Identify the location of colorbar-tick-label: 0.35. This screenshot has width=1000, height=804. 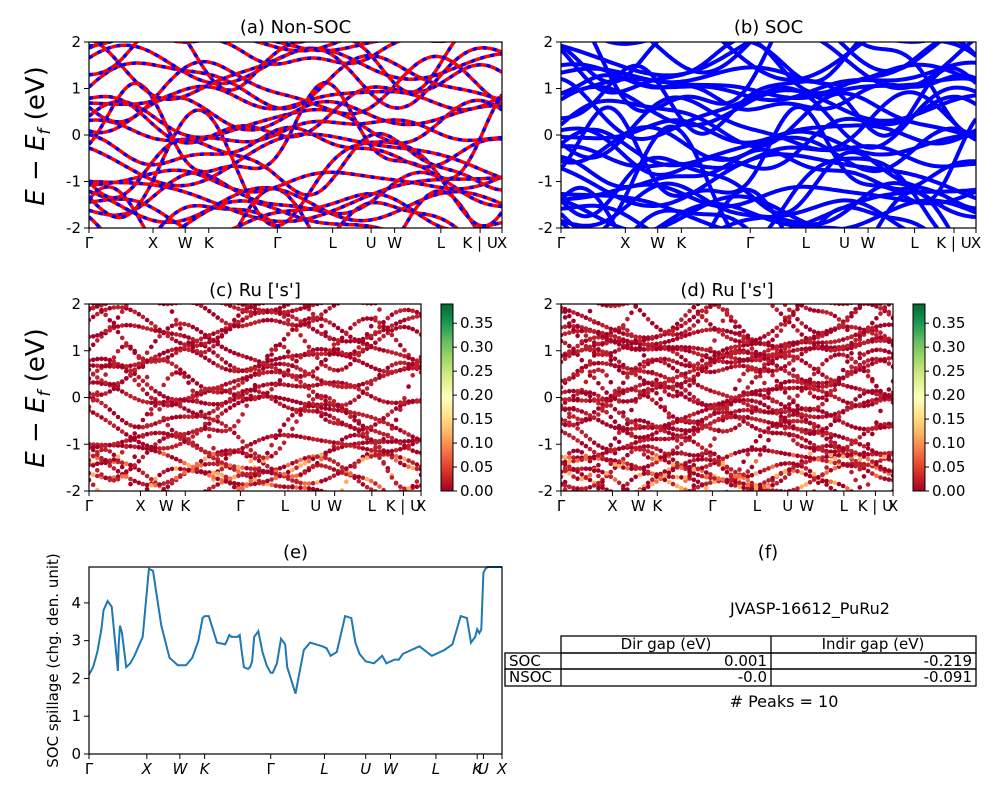
(476, 323).